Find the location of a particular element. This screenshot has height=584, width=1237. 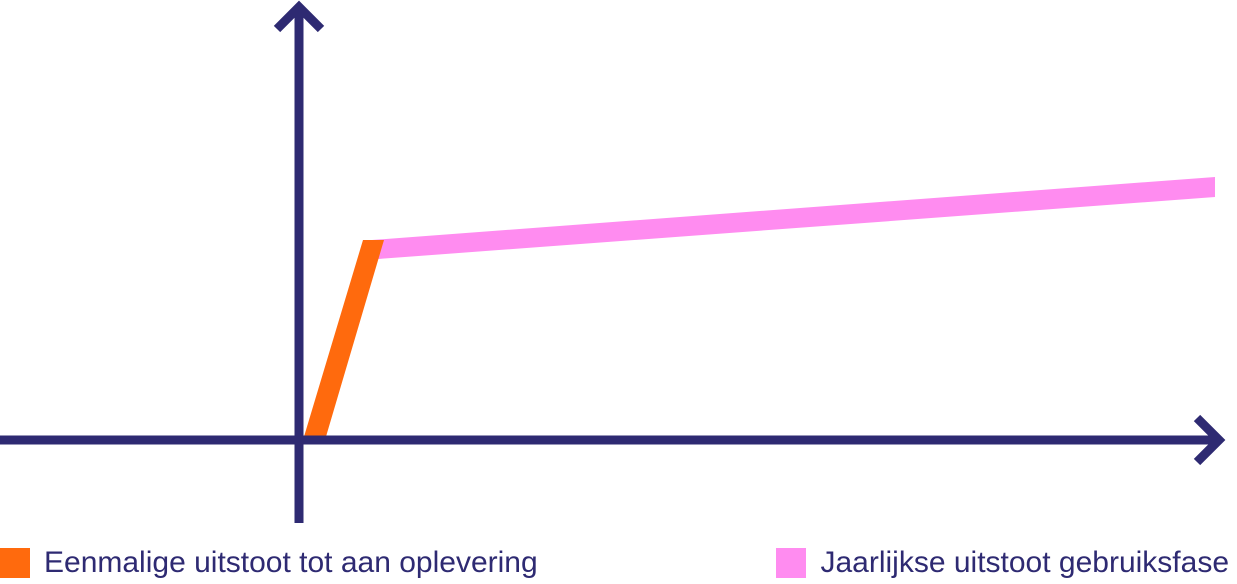

y-axis-arrowhead is located at coordinates (299, 16).